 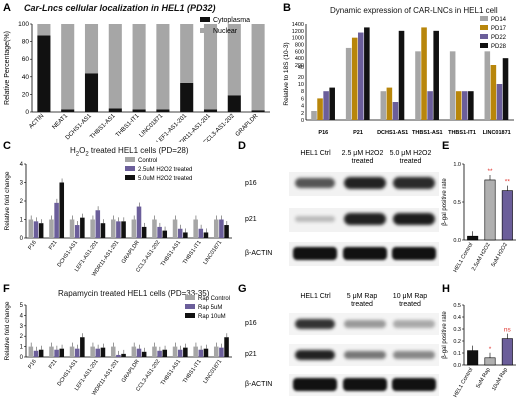 I want to click on panel-letter-a: A, so click(x=7, y=8).